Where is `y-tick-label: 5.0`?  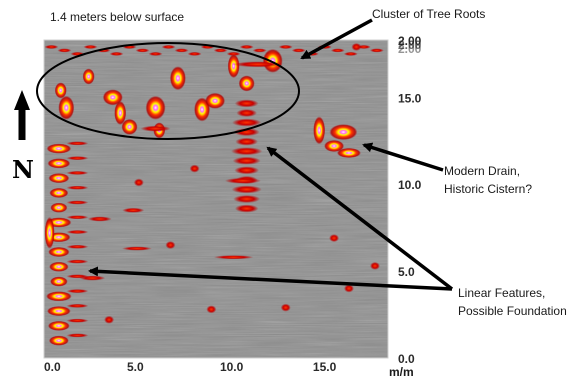
y-tick-label: 5.0 is located at coordinates (406, 272).